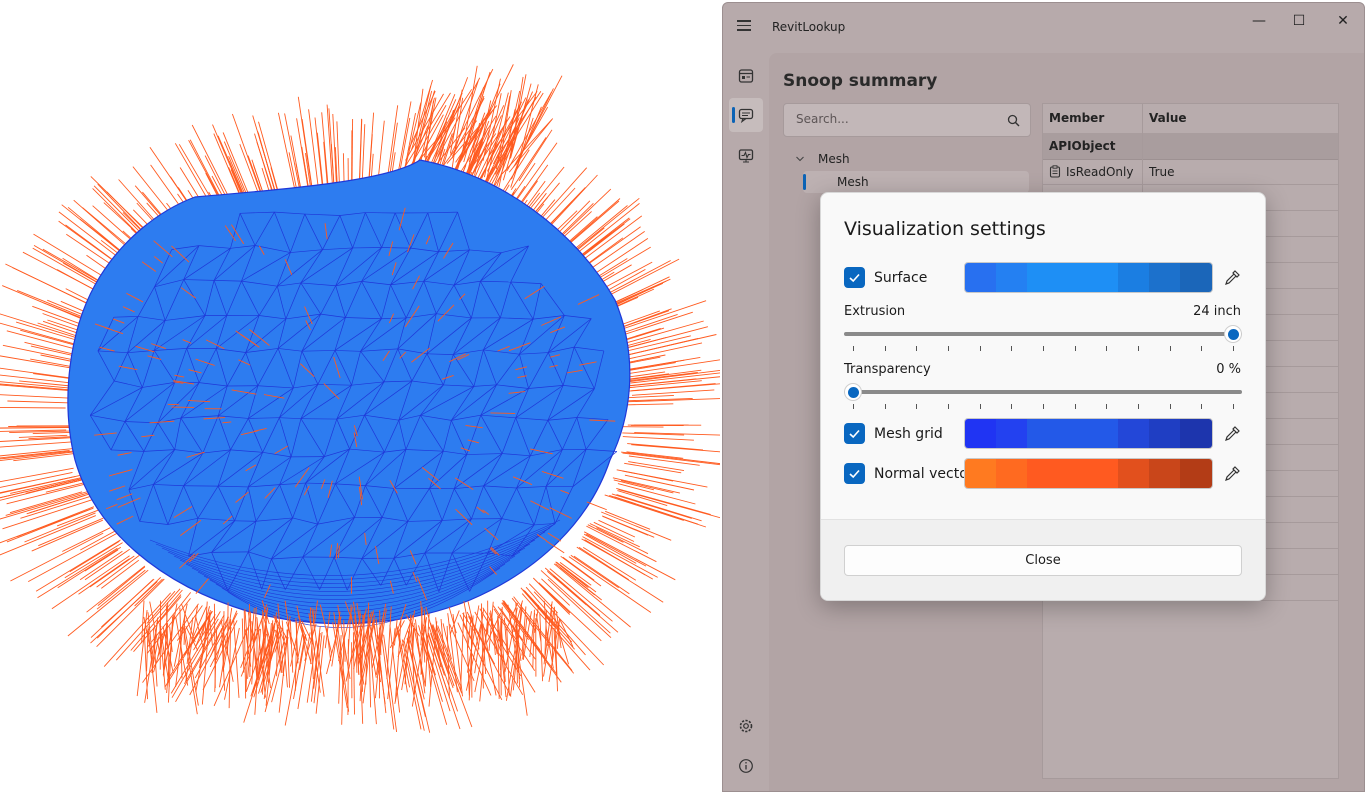  I want to click on nav-events-monitor, so click(746, 156).